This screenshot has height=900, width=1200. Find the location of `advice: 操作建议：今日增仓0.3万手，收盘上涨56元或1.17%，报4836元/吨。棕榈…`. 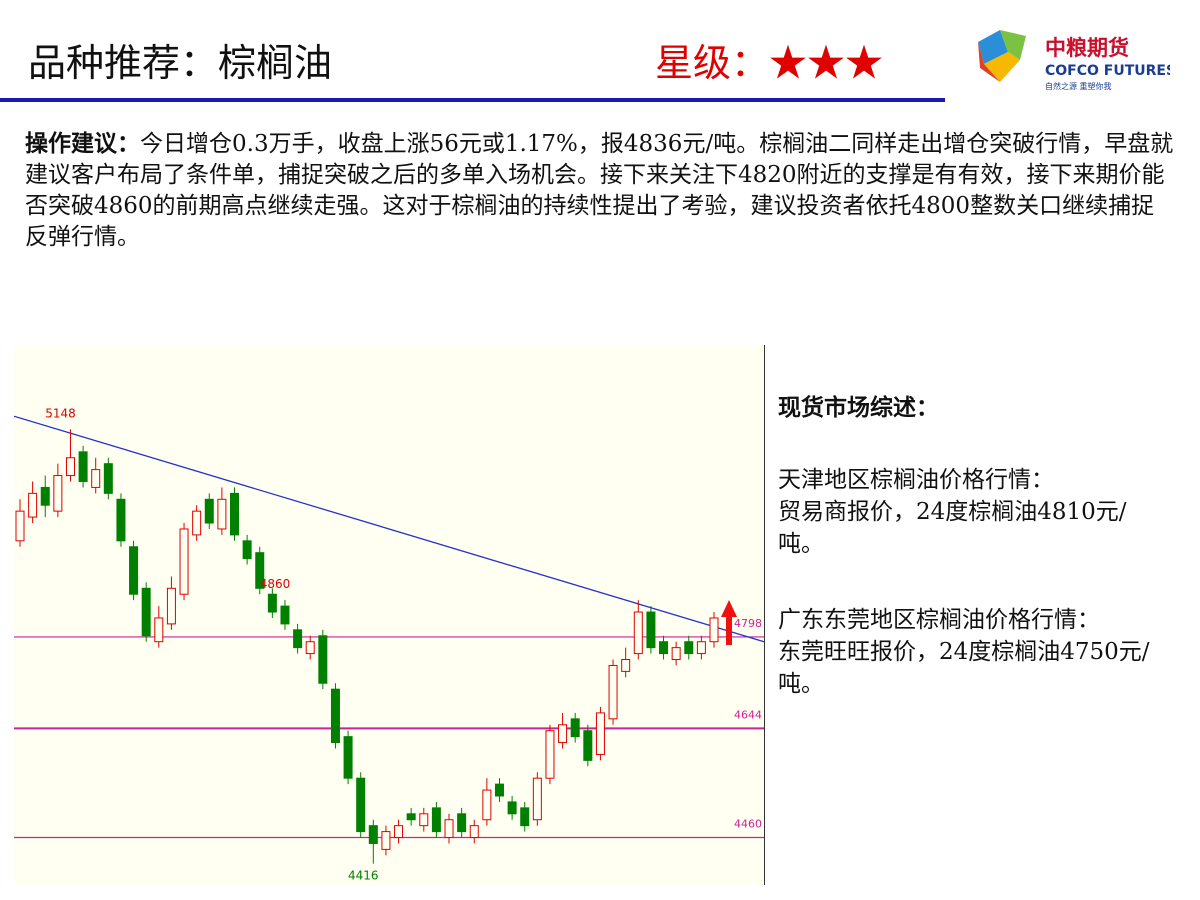

advice: 操作建议：今日增仓0.3万手，收盘上涨56元或1.17%，报4836元/吨。棕榈… is located at coordinates (600, 190).